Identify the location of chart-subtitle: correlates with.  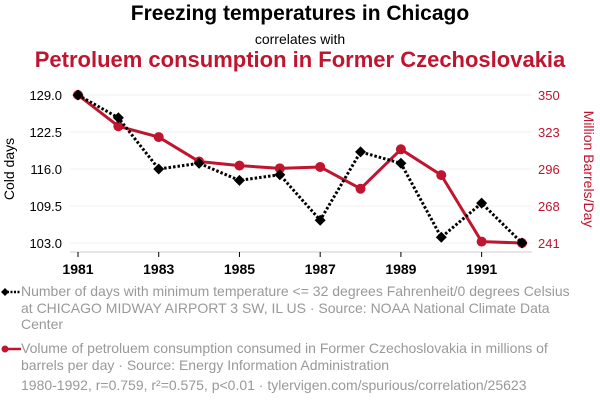
(300, 39).